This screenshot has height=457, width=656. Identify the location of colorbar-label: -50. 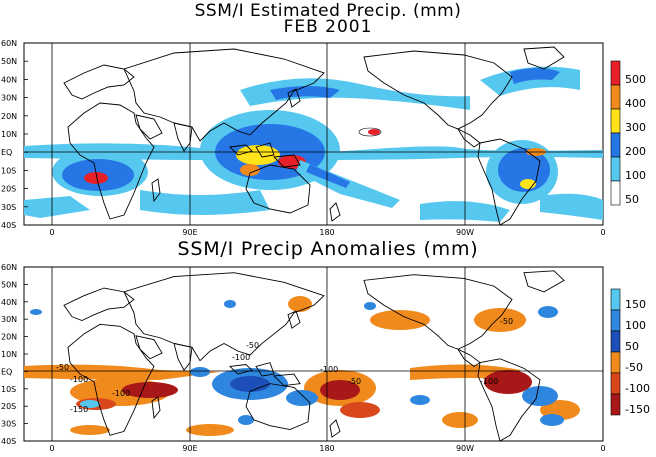
(634, 367).